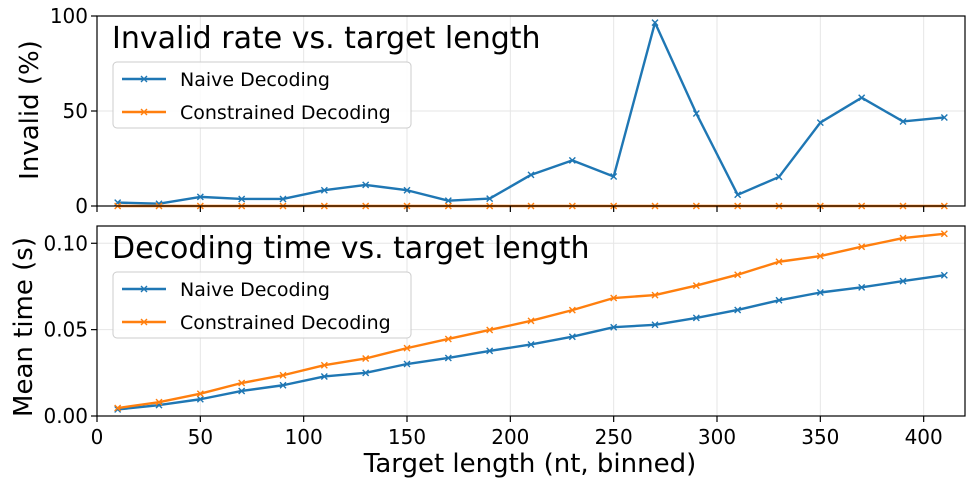 The width and height of the screenshot is (972, 486). What do you see at coordinates (407, 437) in the screenshot?
I see `x-tick-label: 150` at bounding box center [407, 437].